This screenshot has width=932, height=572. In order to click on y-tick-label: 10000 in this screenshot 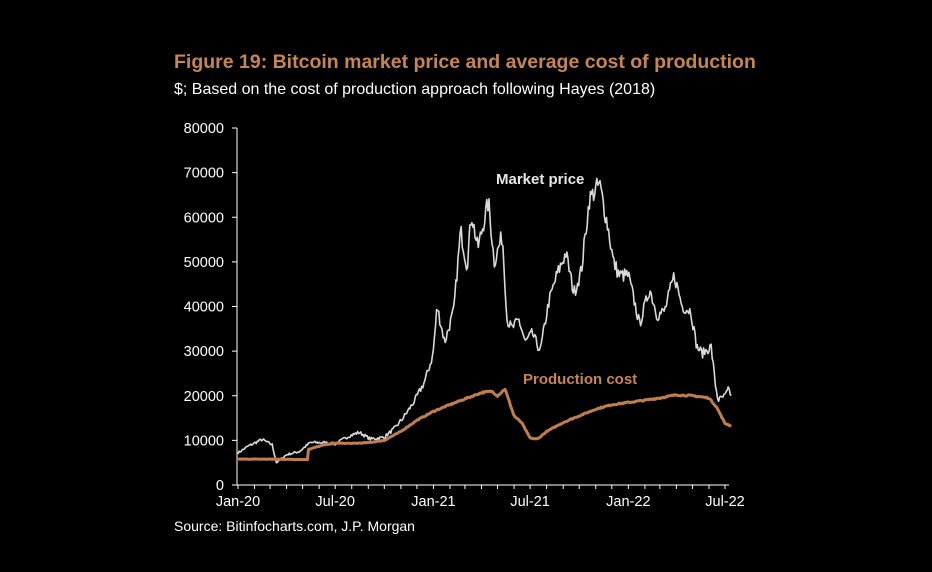, I will do `click(204, 441)`.